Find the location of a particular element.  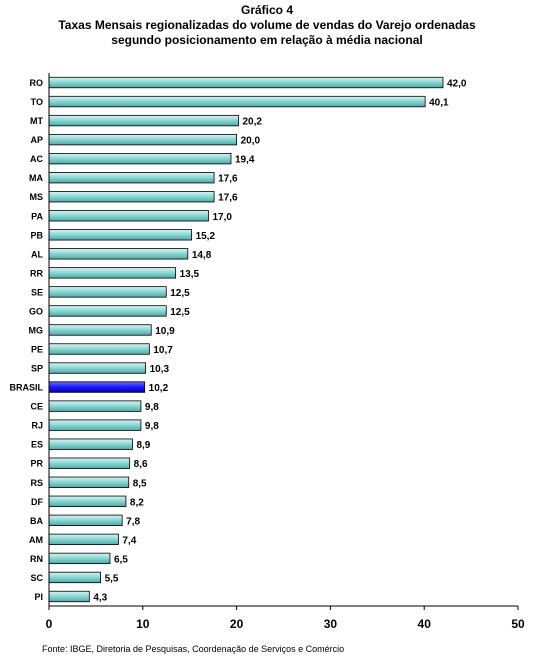

x-tick-label: 0 is located at coordinates (49, 624).